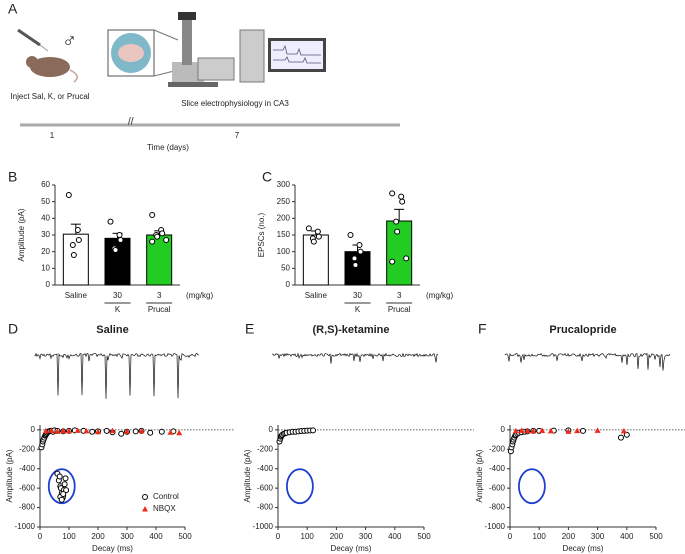  Describe the element at coordinates (399, 295) in the screenshot. I see `x-tick-label: 3` at that location.